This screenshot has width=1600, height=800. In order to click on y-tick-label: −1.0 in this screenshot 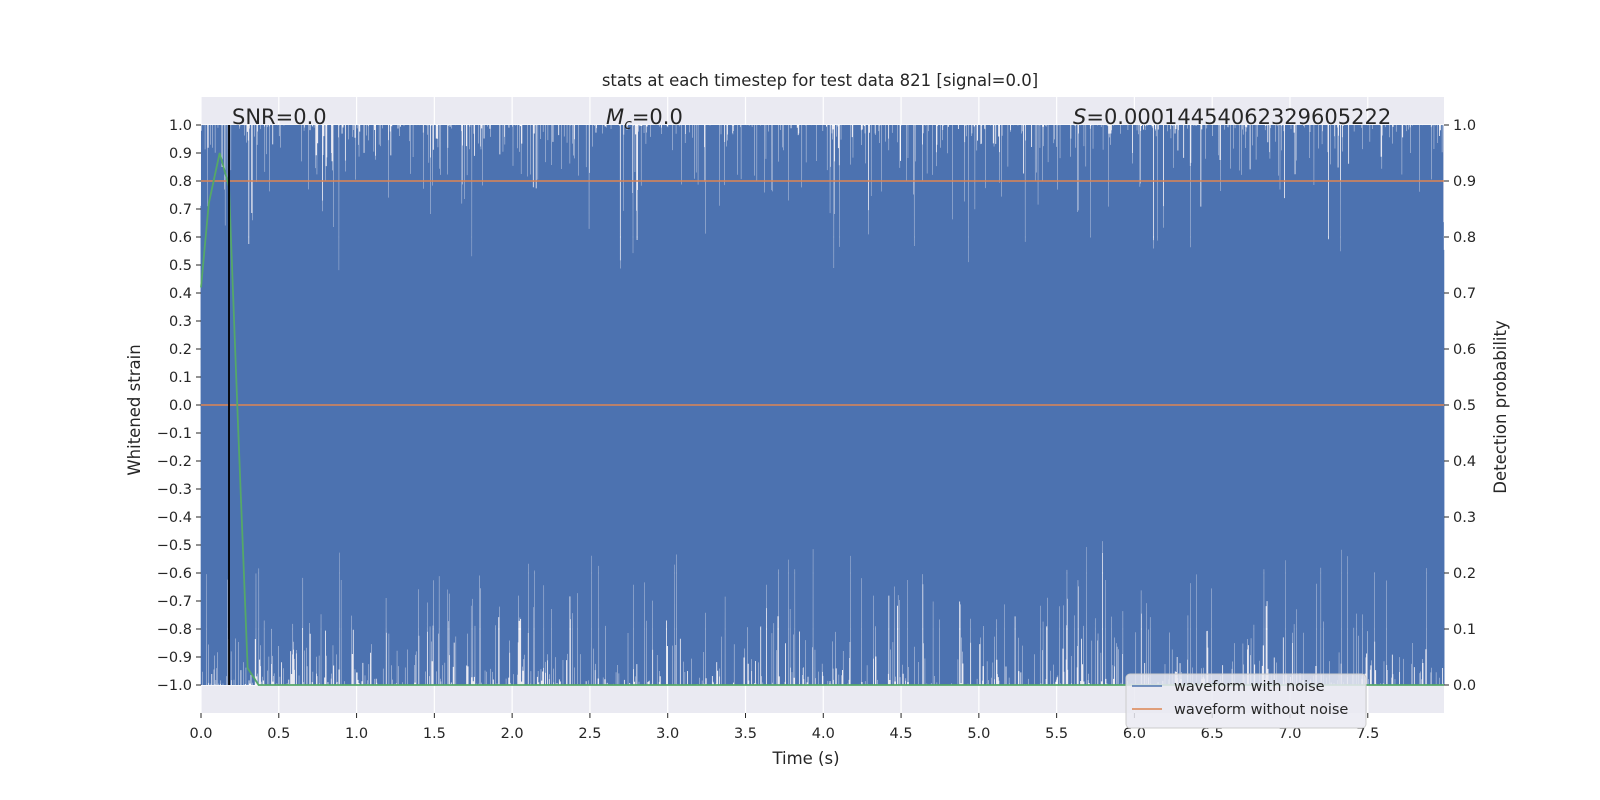, I will do `click(174, 686)`.